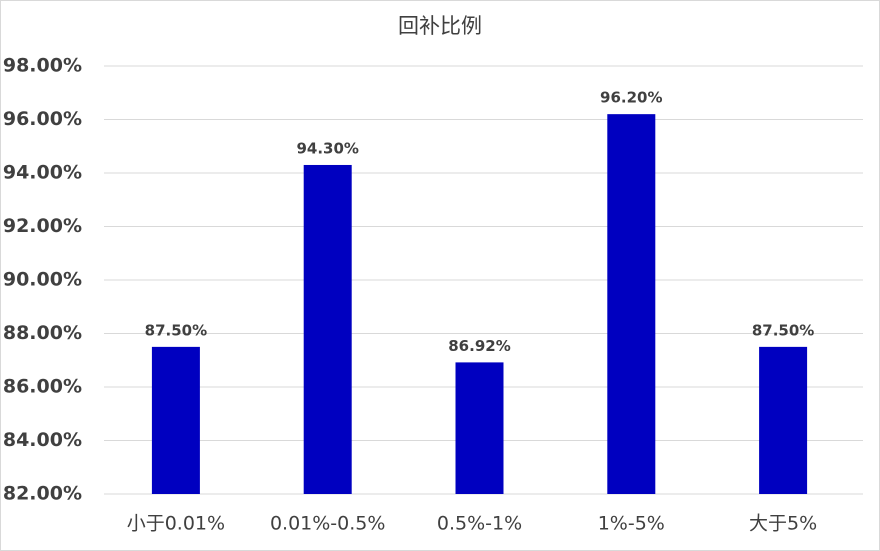 This screenshot has height=551, width=880. What do you see at coordinates (42, 173) in the screenshot?
I see `y-tick-label: 94.00%` at bounding box center [42, 173].